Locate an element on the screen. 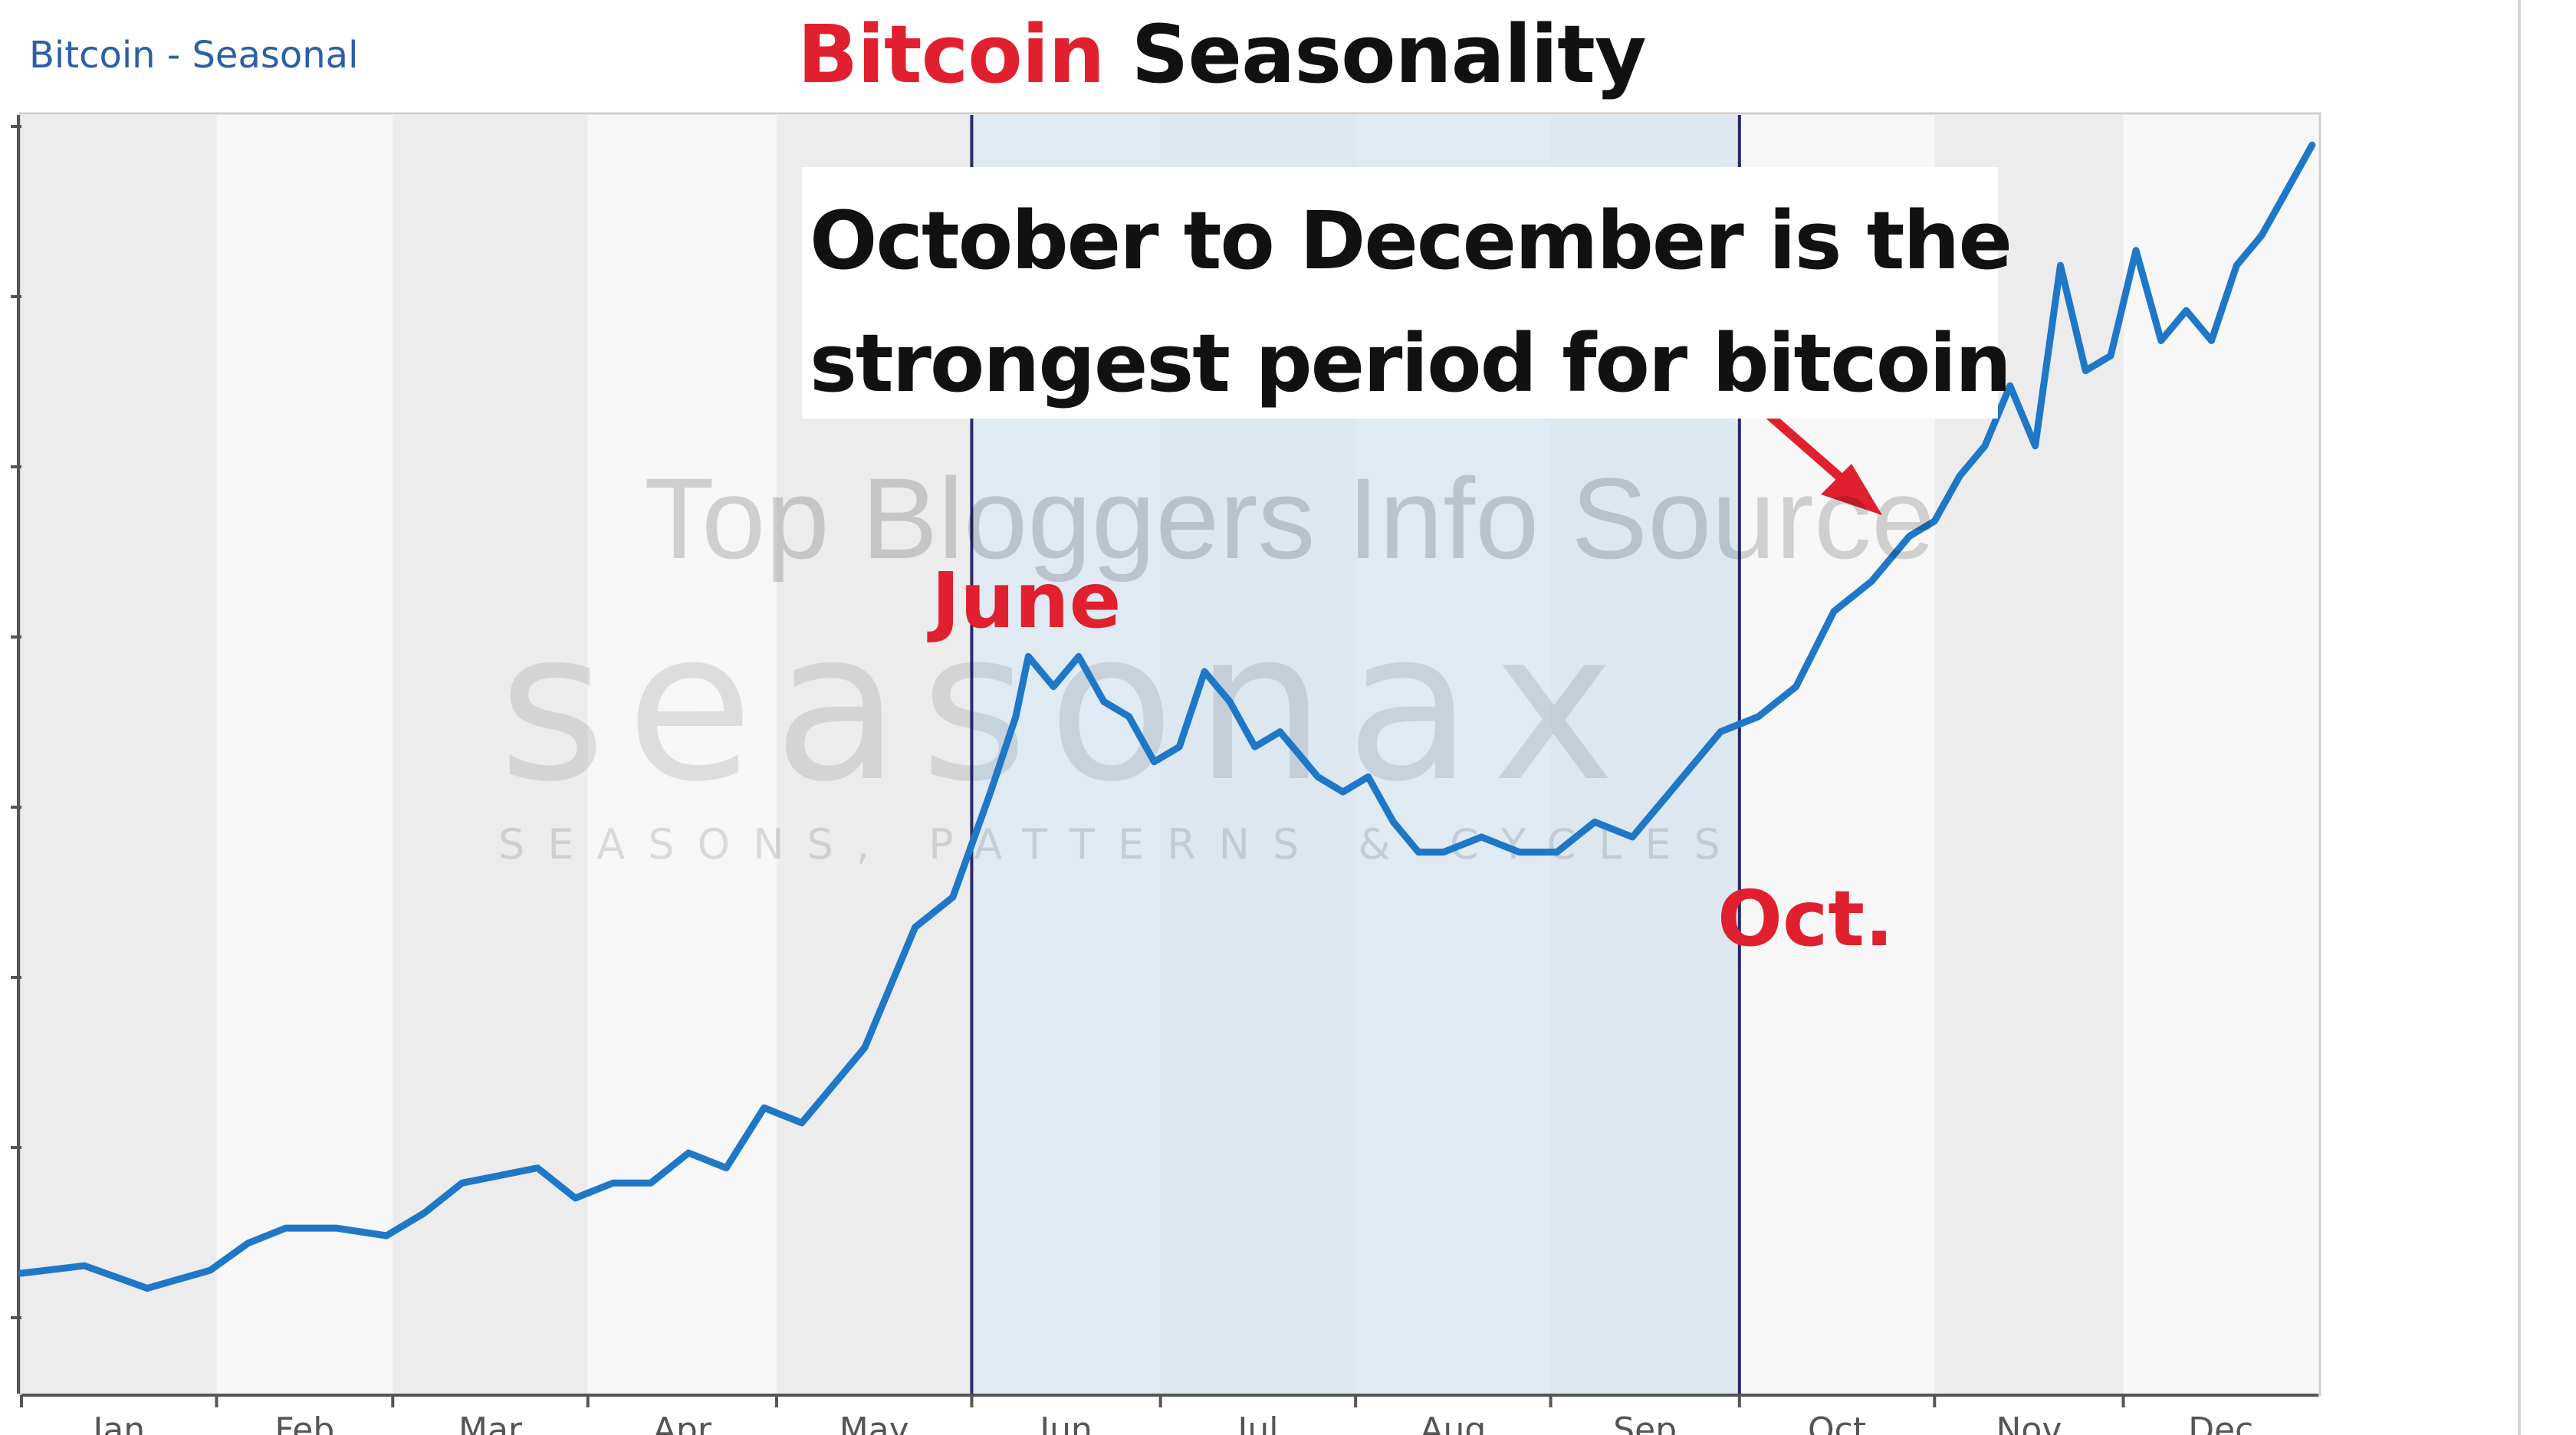 The height and width of the screenshot is (1435, 2576). watermark-logo-tagline: SEASONS, PATTERNS & CYCLES is located at coordinates (1120, 845).